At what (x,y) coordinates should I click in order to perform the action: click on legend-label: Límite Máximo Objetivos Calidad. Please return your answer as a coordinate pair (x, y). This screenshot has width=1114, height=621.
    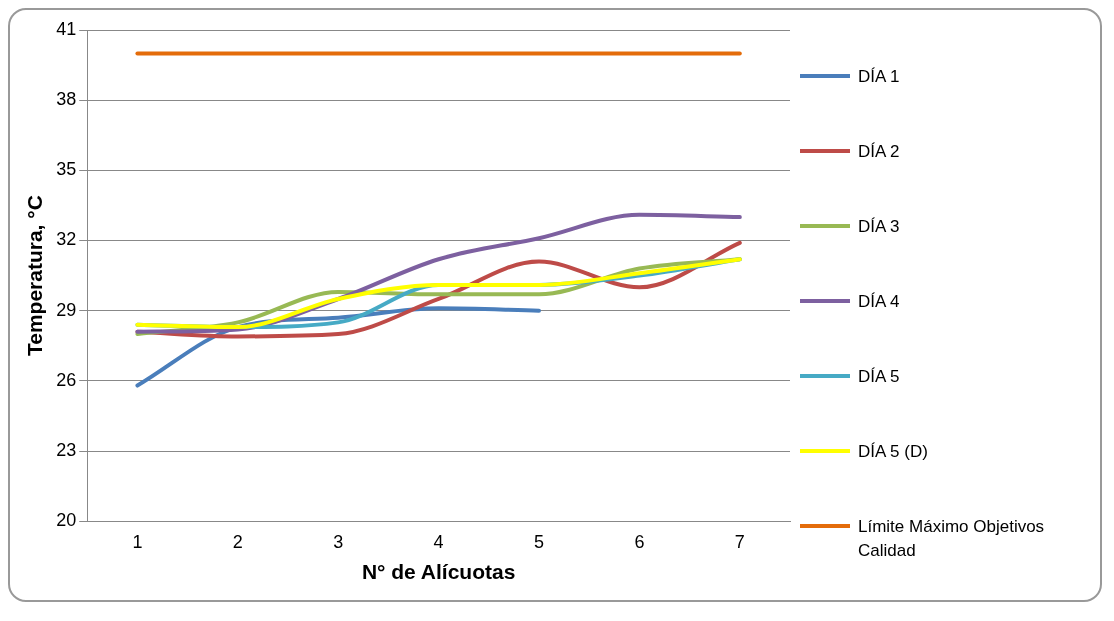
    Looking at the image, I should click on (952, 539).